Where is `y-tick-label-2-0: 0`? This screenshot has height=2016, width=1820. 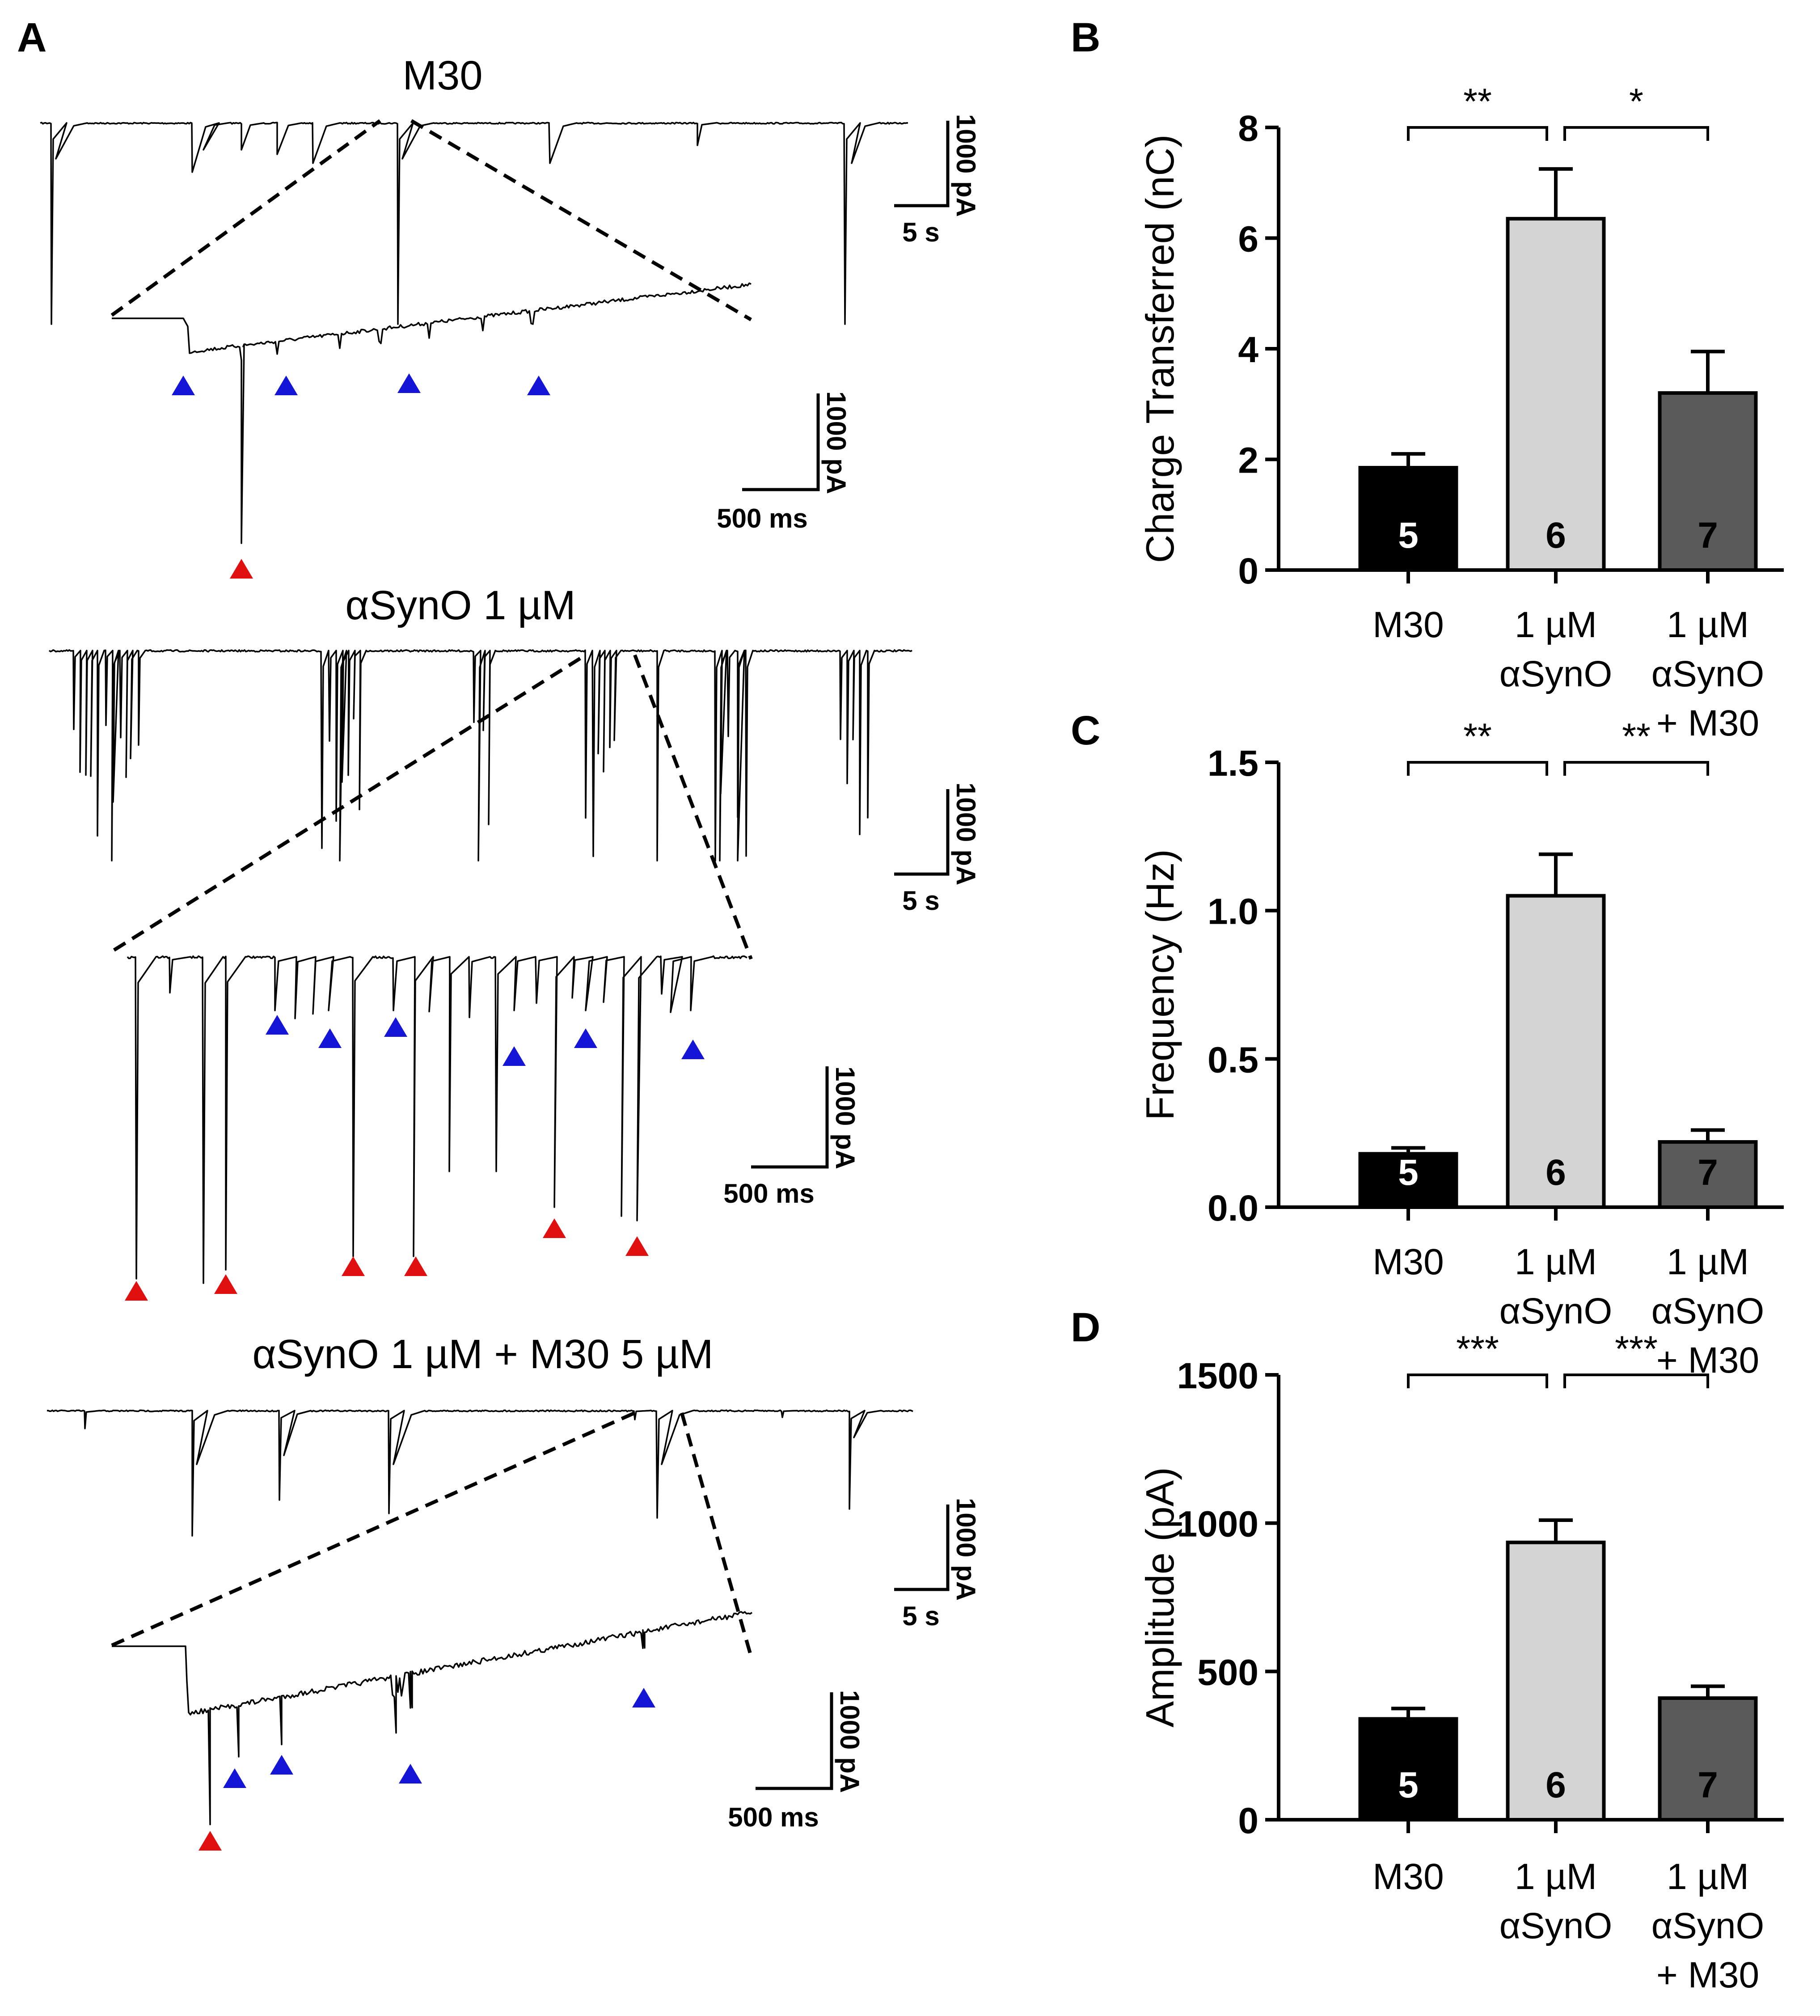 y-tick-label-2-0: 0 is located at coordinates (1248, 1820).